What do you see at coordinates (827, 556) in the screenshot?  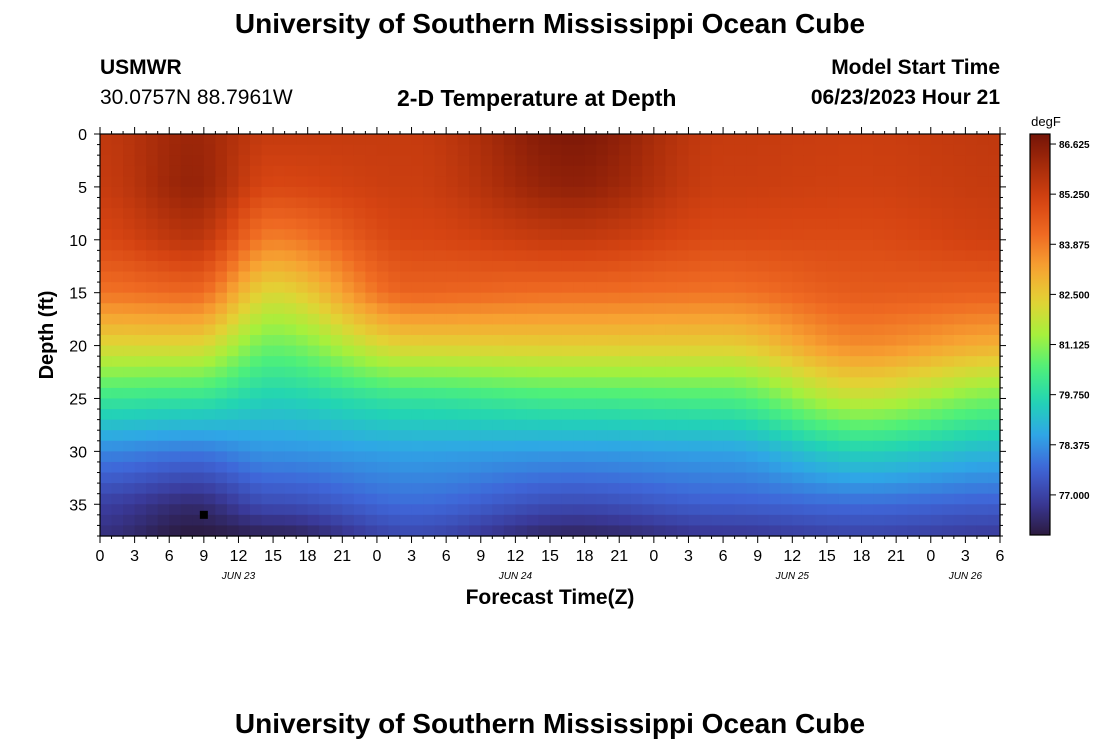 I see `x-tick-label: 15` at bounding box center [827, 556].